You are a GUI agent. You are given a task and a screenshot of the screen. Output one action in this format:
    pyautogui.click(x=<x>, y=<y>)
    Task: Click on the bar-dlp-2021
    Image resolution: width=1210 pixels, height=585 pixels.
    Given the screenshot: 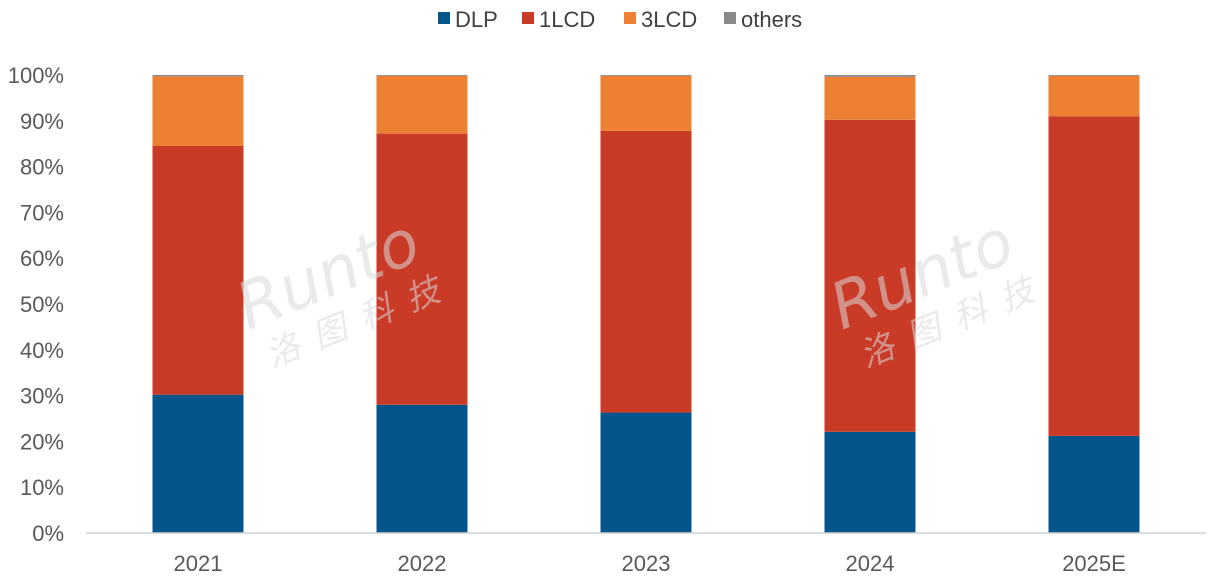 What is the action you would take?
    pyautogui.click(x=198, y=463)
    